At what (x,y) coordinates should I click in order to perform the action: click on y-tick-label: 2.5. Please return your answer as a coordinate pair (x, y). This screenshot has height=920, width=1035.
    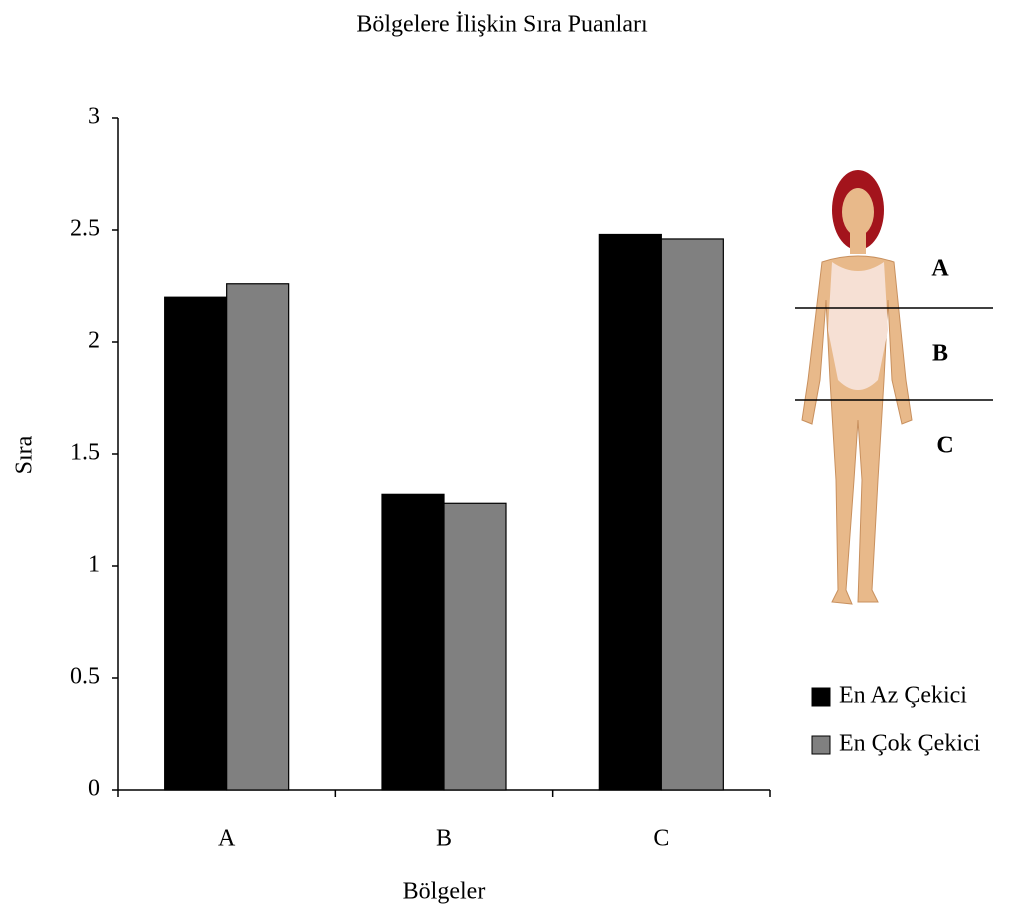
    Looking at the image, I should click on (85, 229).